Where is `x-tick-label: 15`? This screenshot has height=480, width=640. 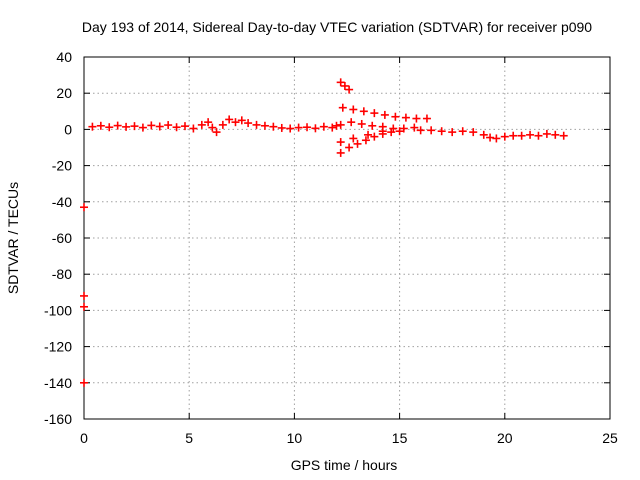 x-tick-label: 15 is located at coordinates (400, 438).